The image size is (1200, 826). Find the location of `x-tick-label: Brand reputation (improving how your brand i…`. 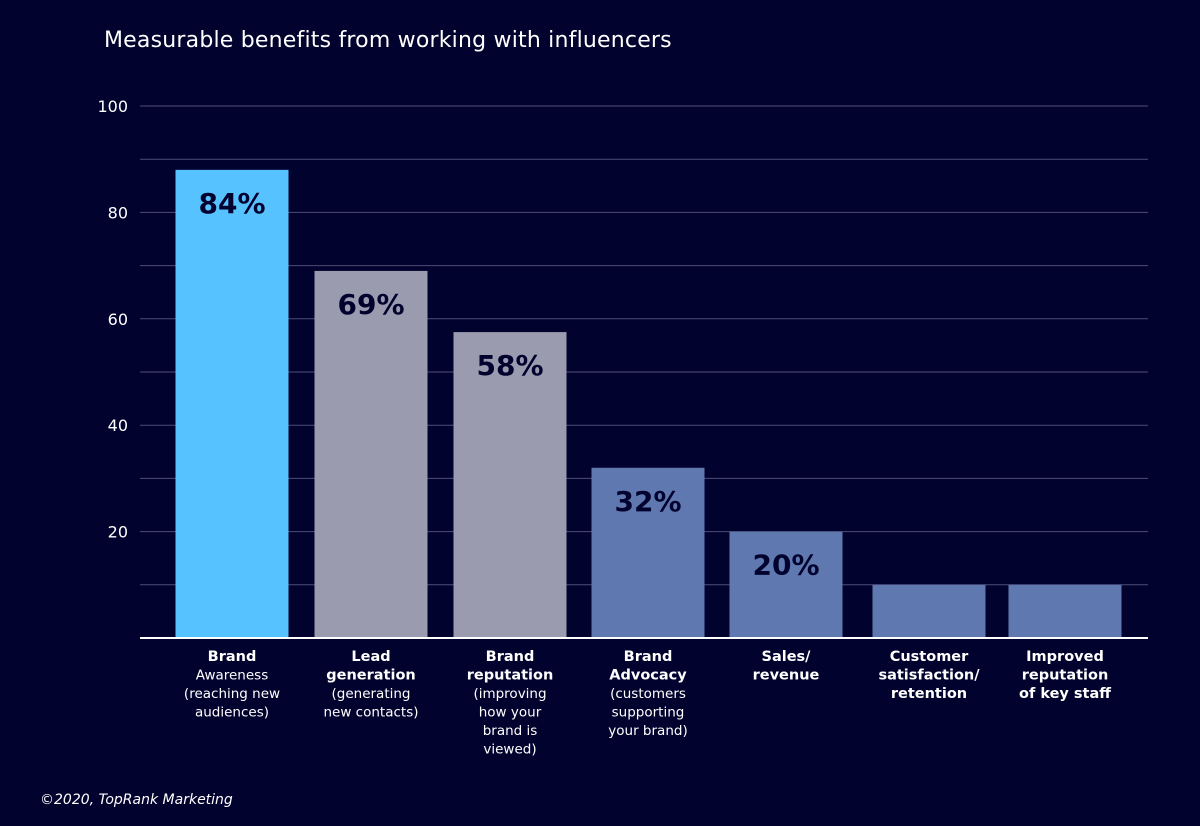

x-tick-label: Brand reputation (improving how your brand i… is located at coordinates (510, 703).